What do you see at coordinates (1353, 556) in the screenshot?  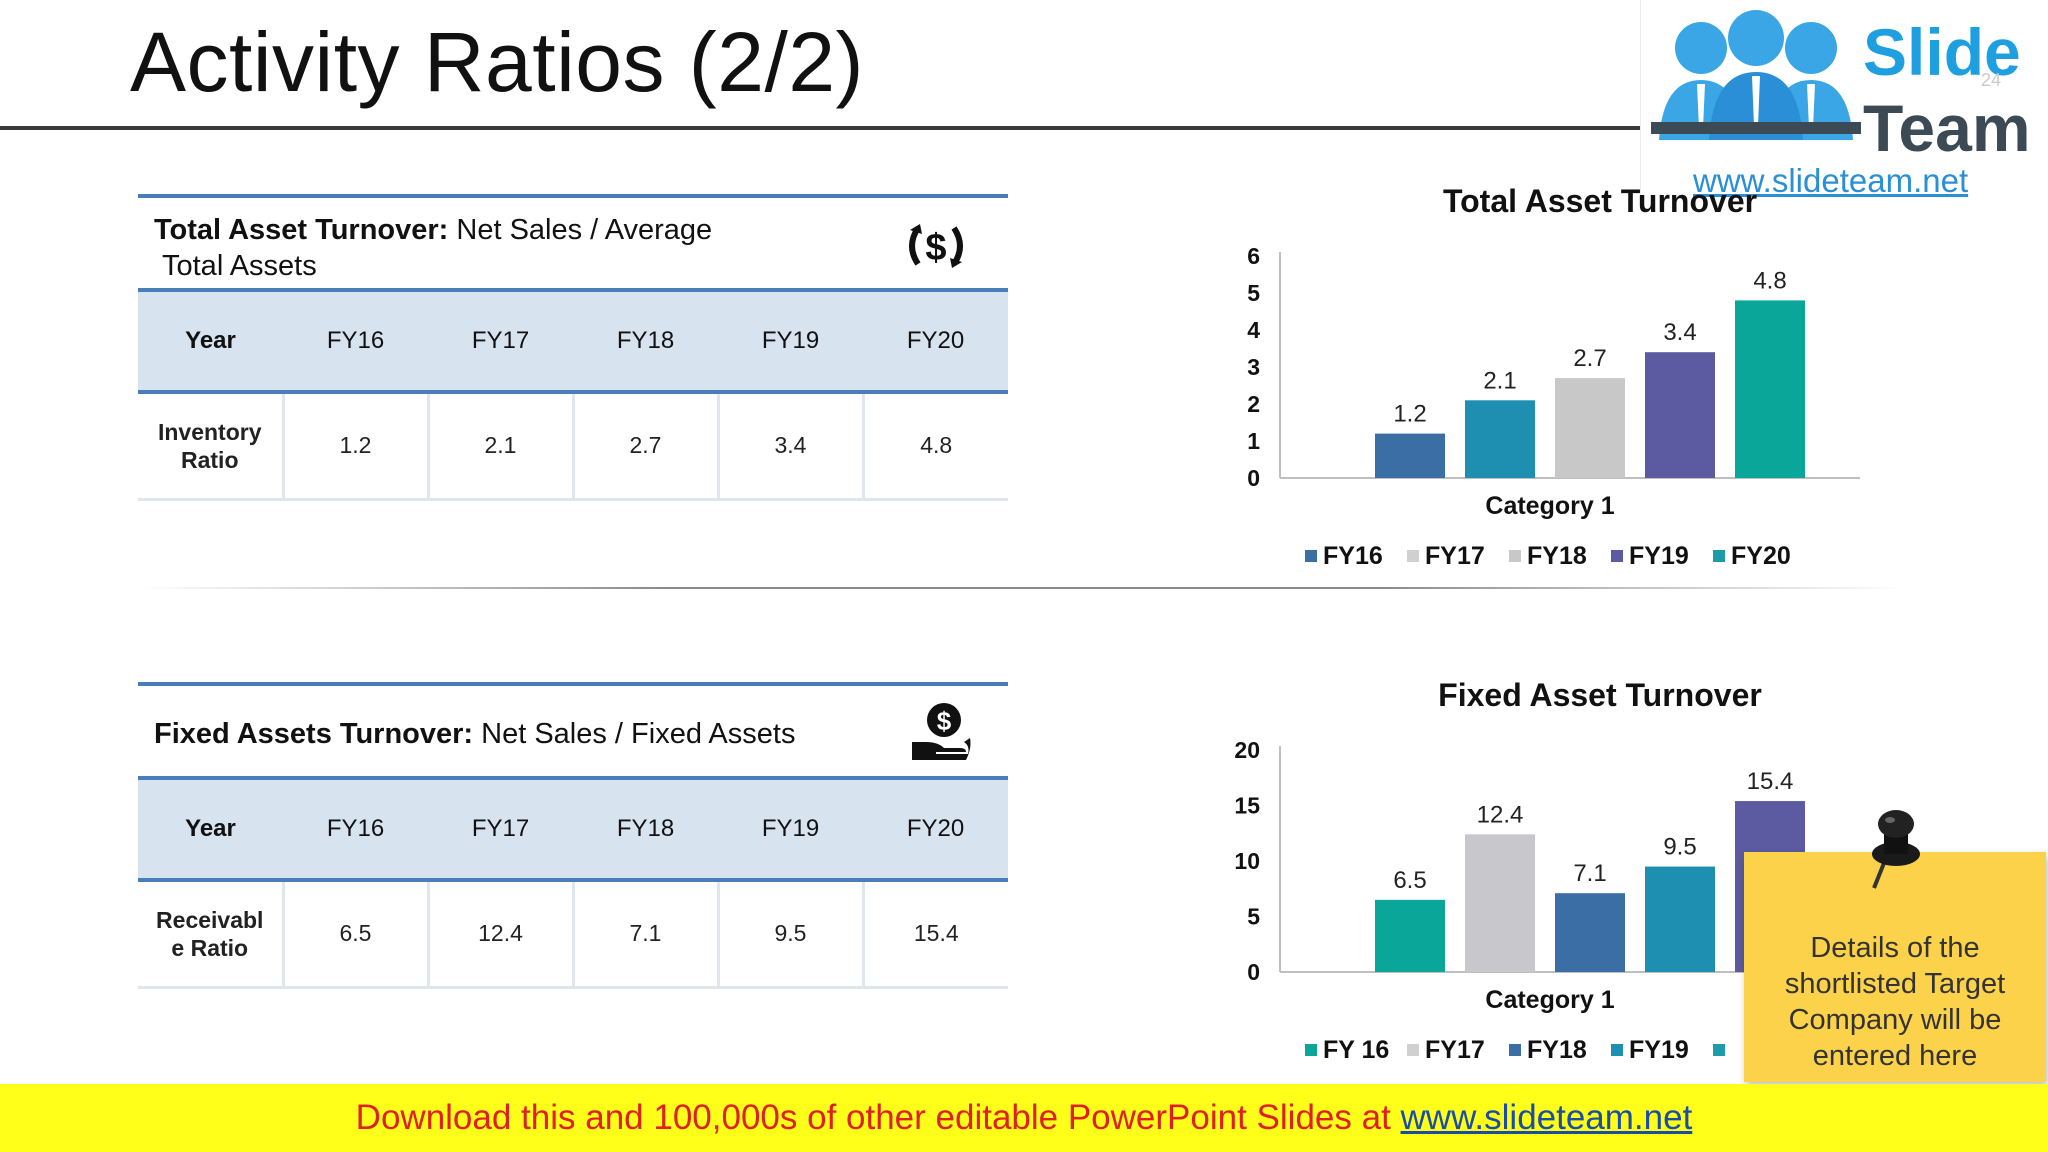 I see `legend-label: FY16` at bounding box center [1353, 556].